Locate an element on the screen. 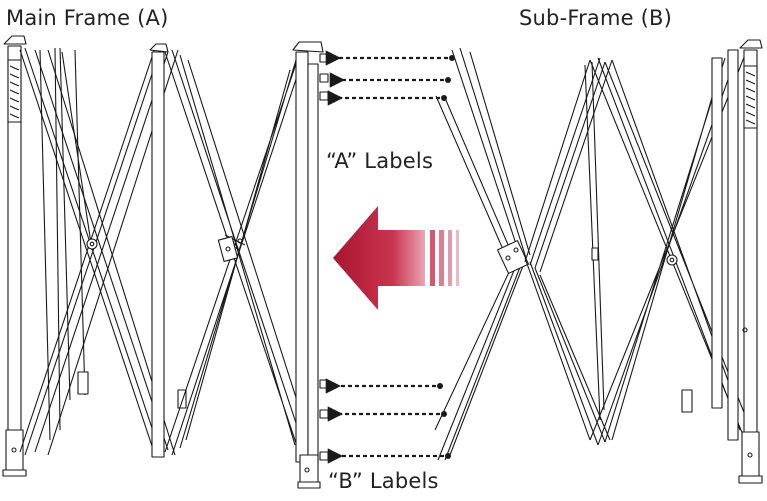 The width and height of the screenshot is (767, 501). main-frame-left-leg is located at coordinates (14, 256).